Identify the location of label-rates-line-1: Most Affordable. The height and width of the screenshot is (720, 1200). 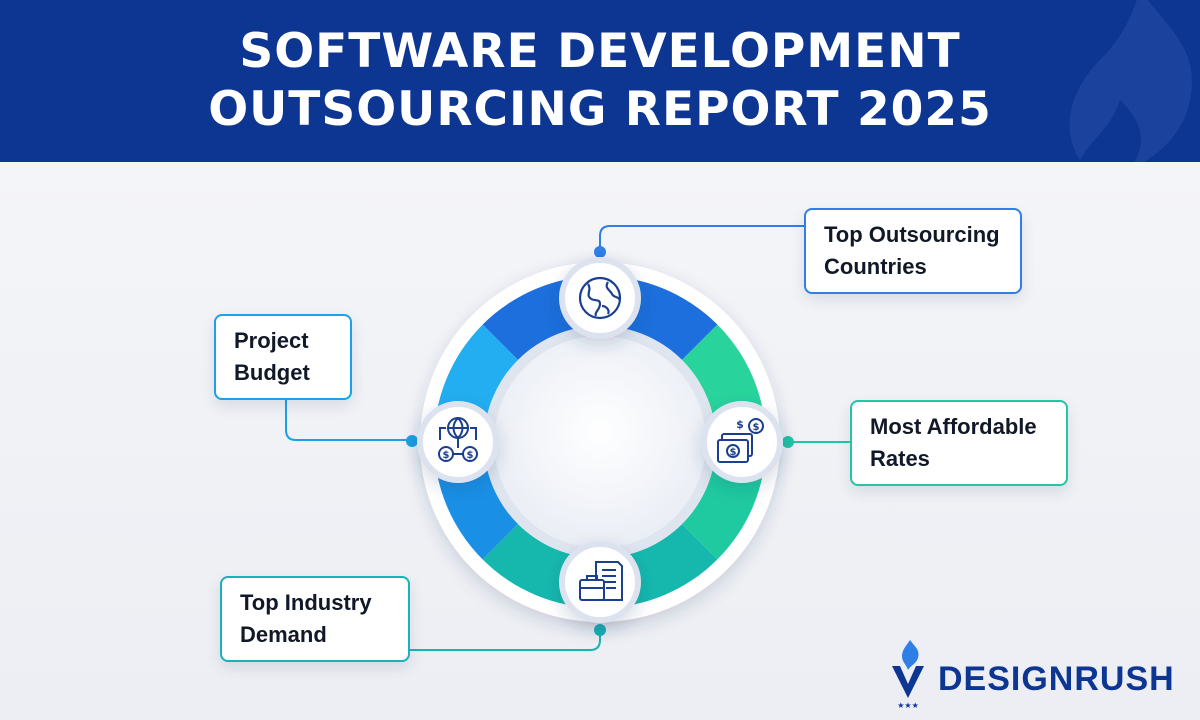
(953, 426).